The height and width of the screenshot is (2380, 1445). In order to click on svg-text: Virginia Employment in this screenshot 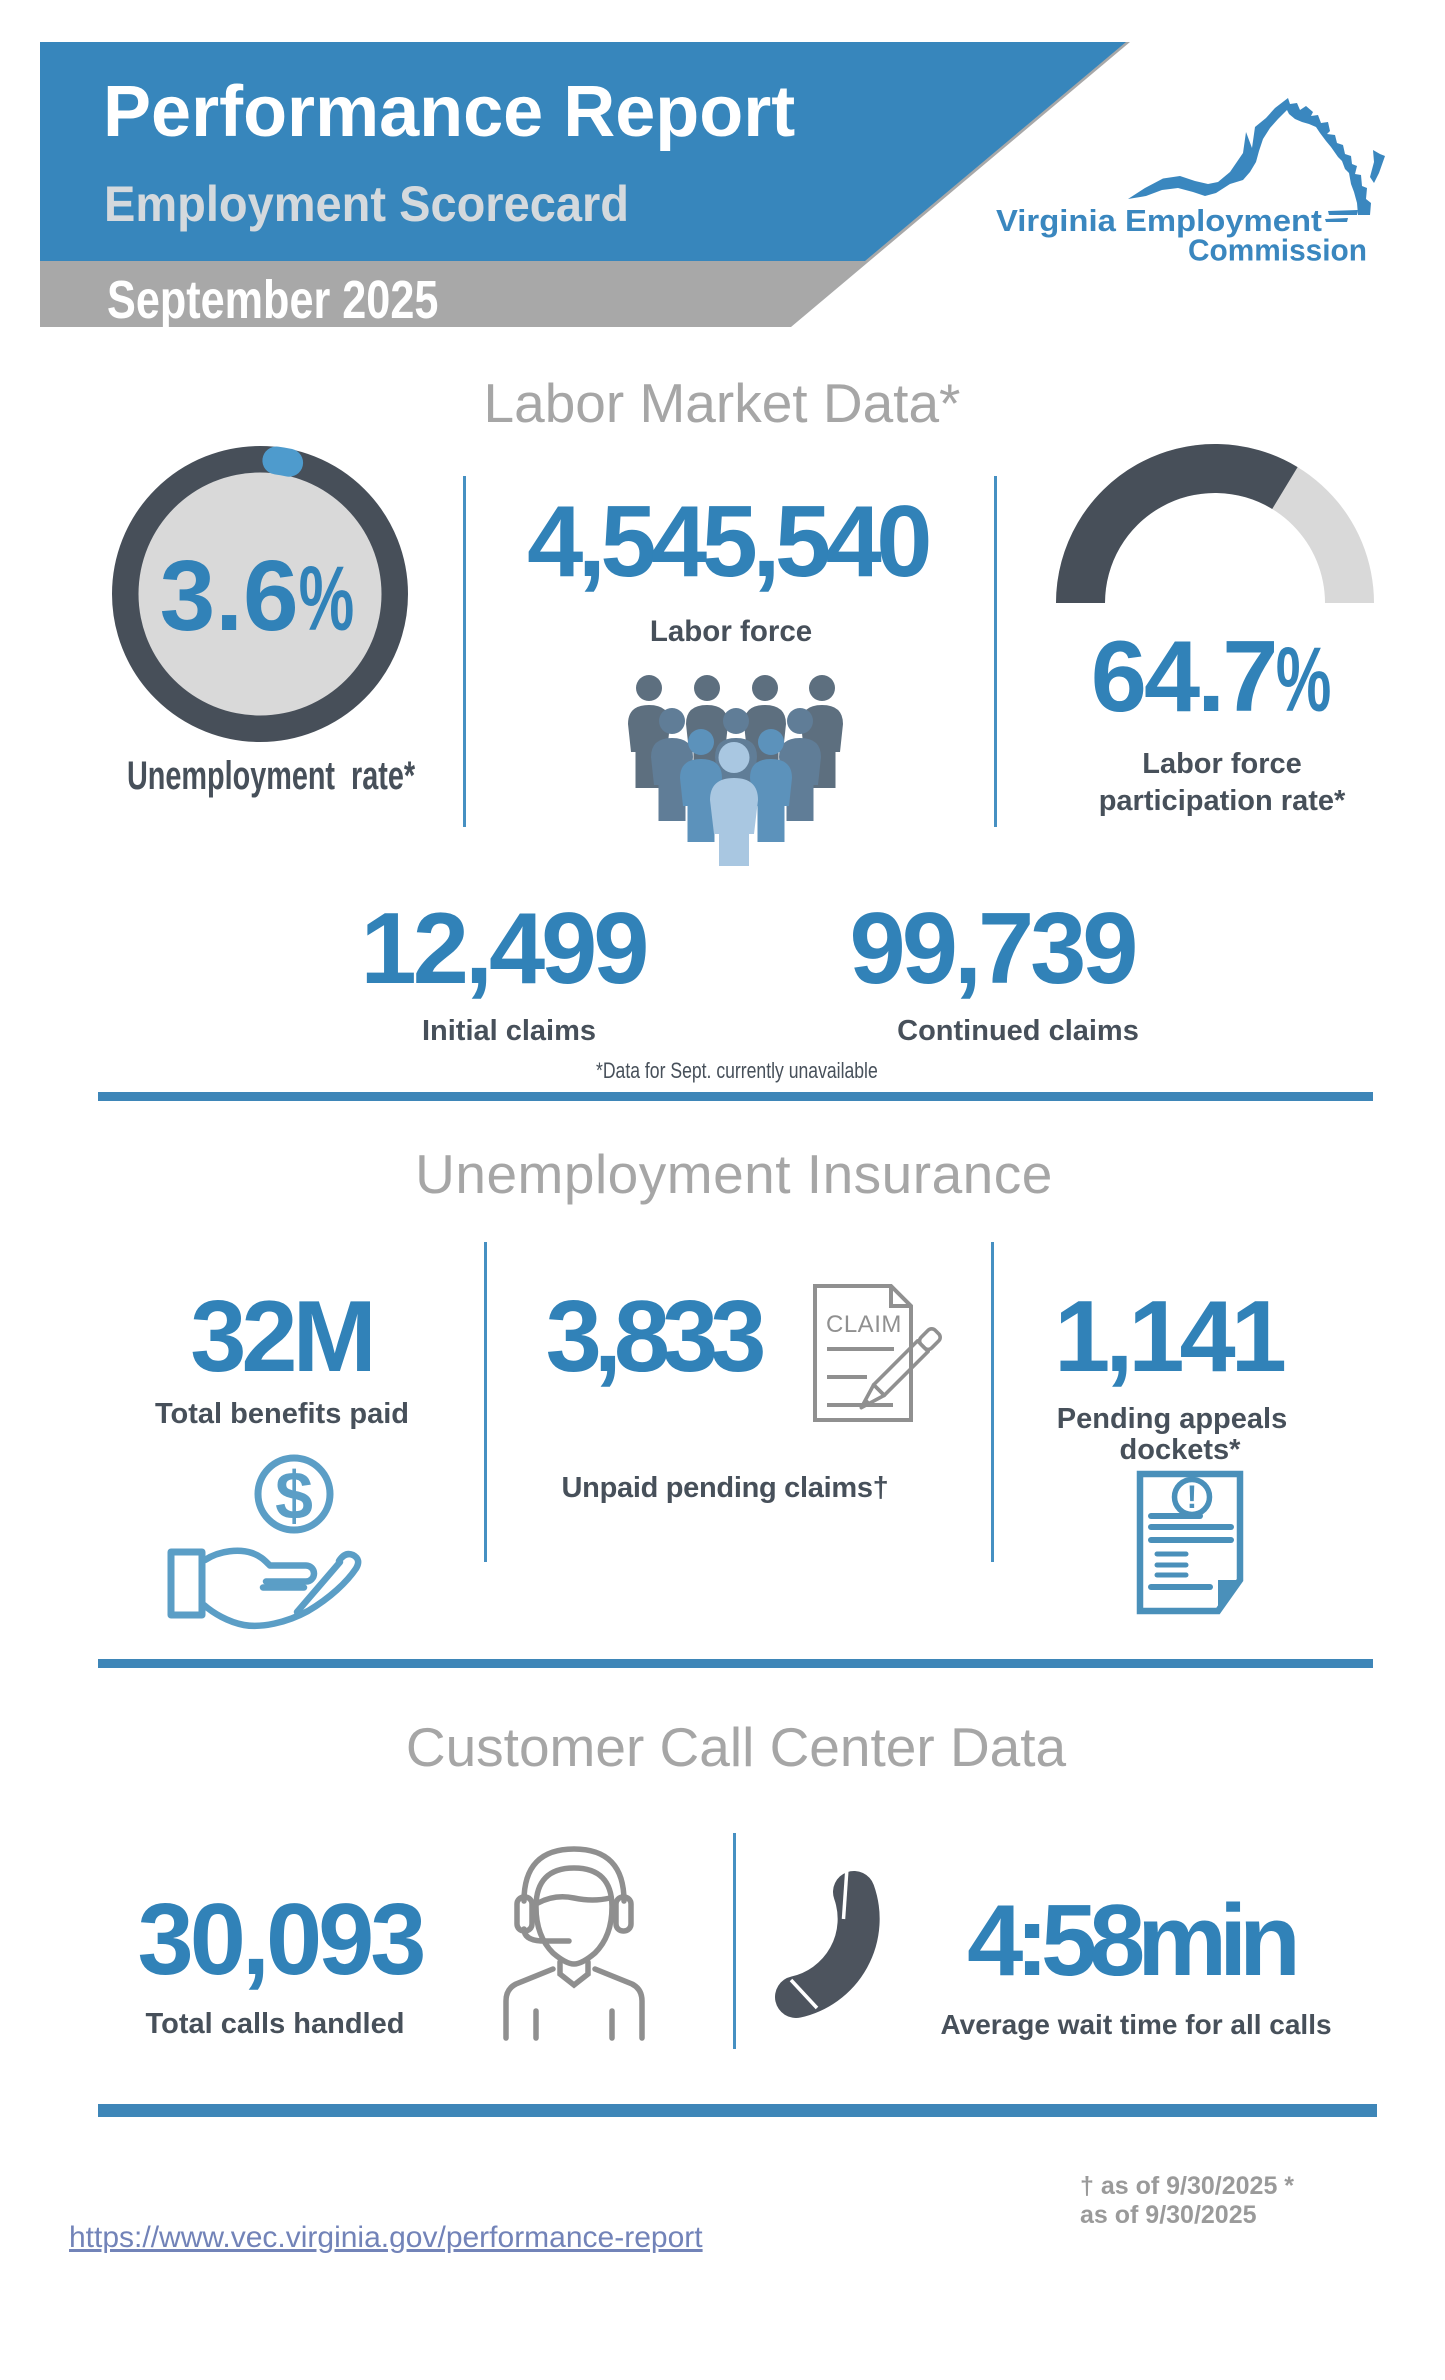, I will do `click(1159, 220)`.